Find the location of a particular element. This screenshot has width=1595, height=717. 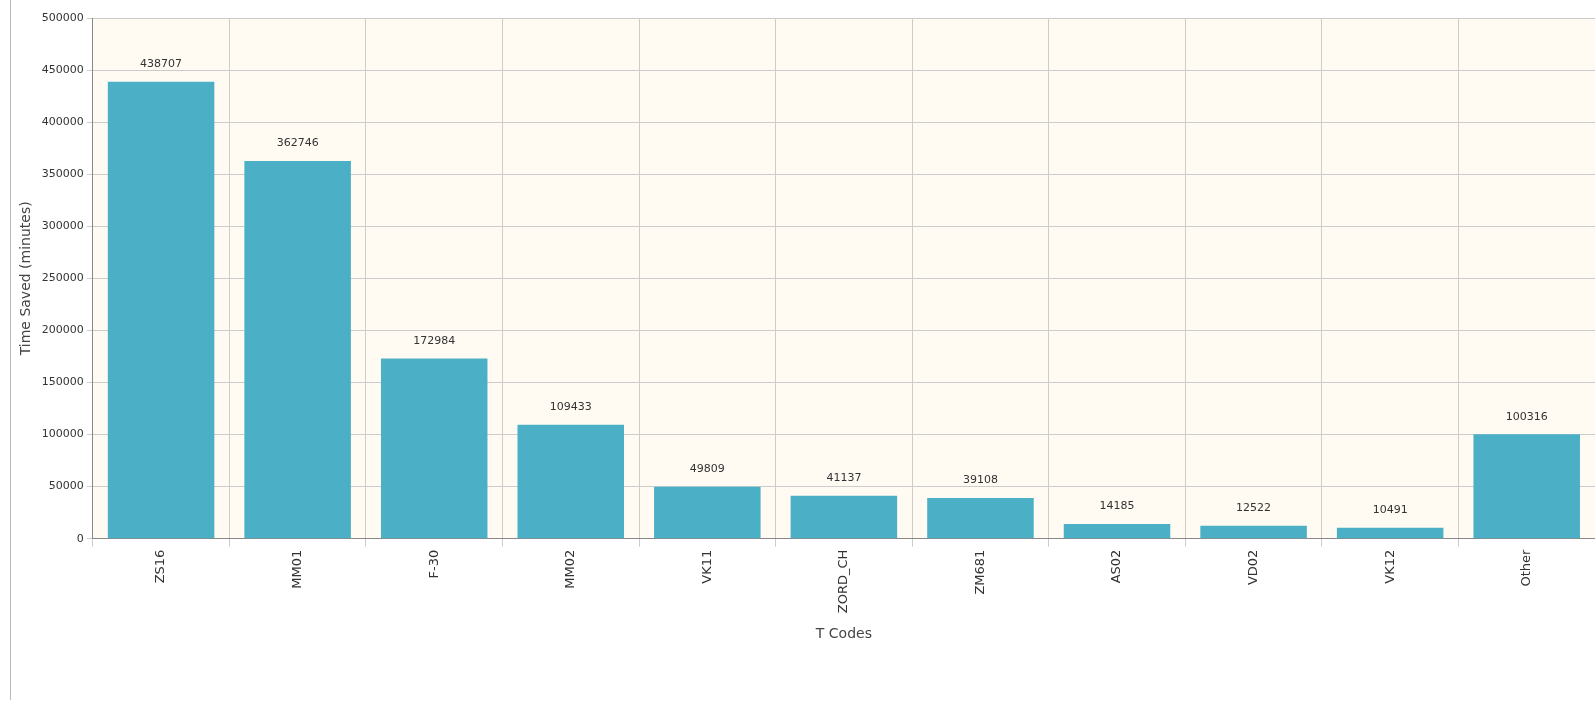

x-tick-label: MM01 is located at coordinates (297, 569).